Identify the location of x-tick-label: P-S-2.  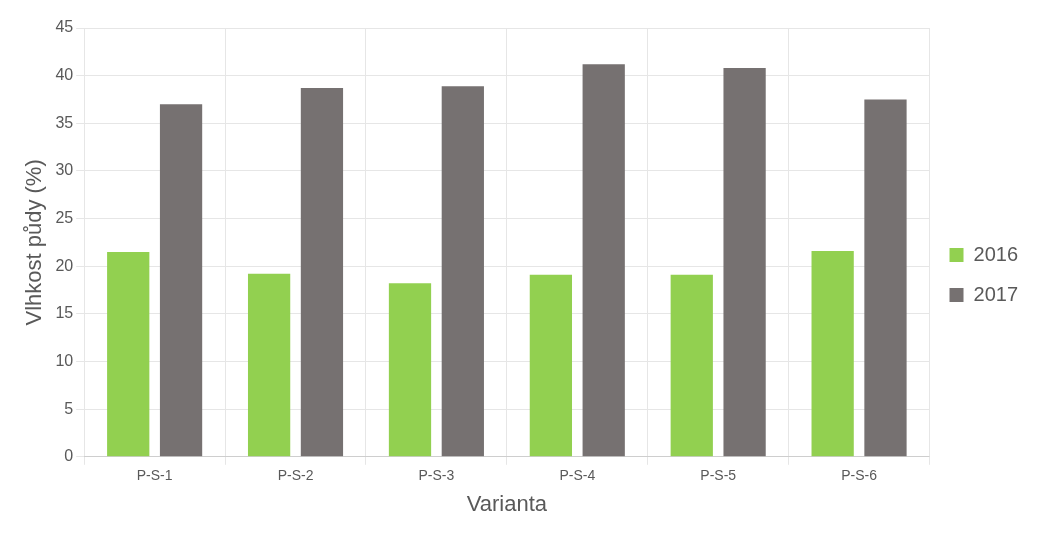
(295, 475).